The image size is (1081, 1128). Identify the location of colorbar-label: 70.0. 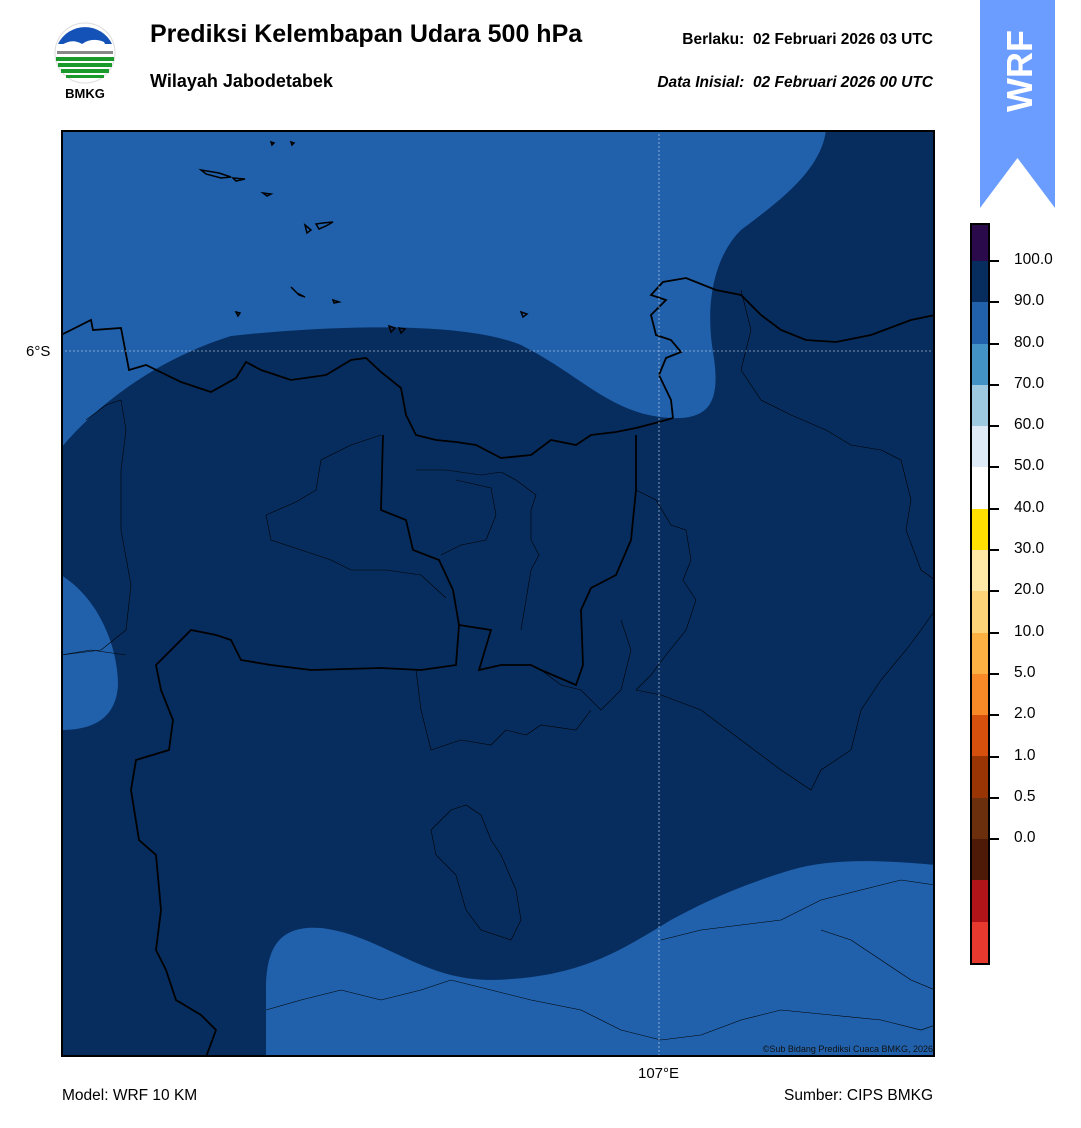
(1029, 383).